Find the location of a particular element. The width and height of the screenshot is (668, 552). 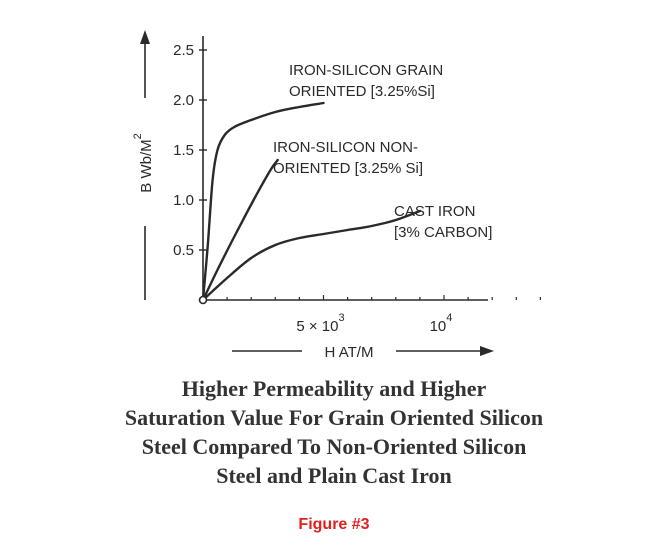

caption-line-1: Higher Permeability and Higher is located at coordinates (334, 388).